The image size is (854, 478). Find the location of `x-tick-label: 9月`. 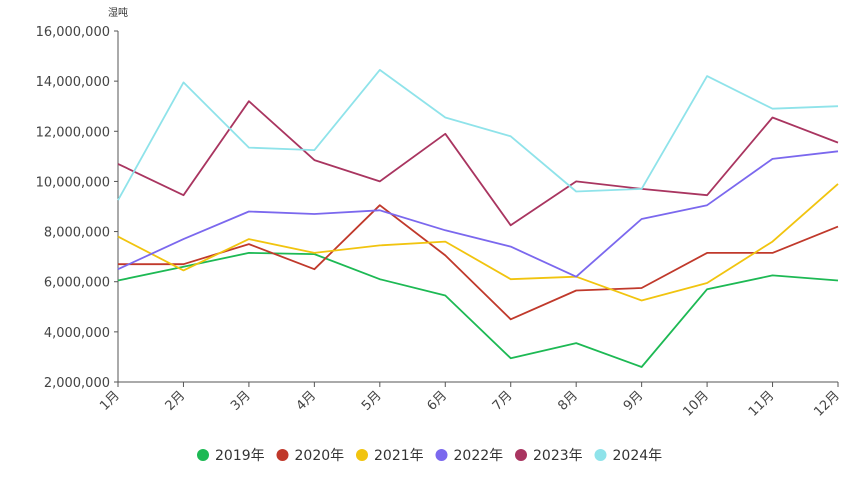

x-tick-label: 9月 is located at coordinates (634, 401).